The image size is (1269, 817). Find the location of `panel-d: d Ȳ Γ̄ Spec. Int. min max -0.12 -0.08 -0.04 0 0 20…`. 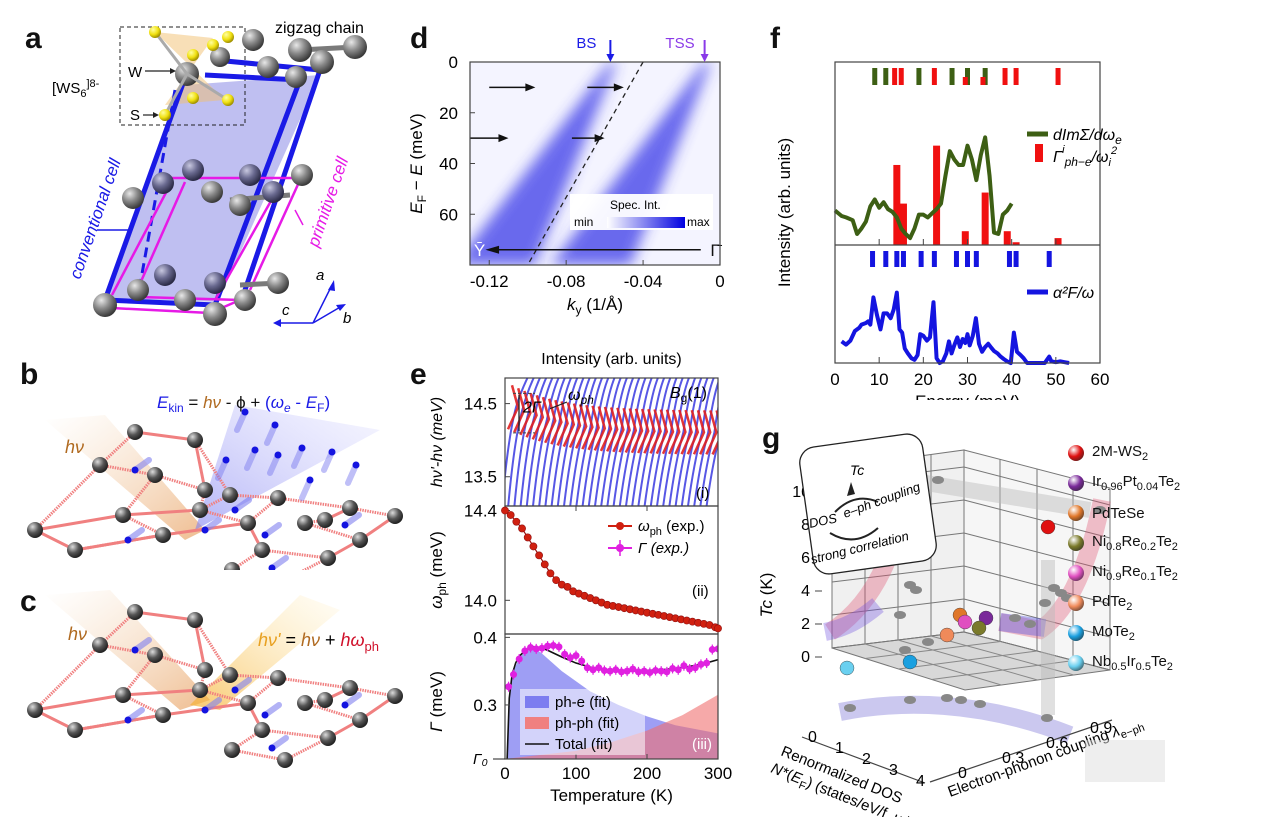

panel-d: d Ȳ Γ̄ Spec. Int. min max -0.12 -0.08 -0.04 0 0 20… is located at coordinates (570, 160).